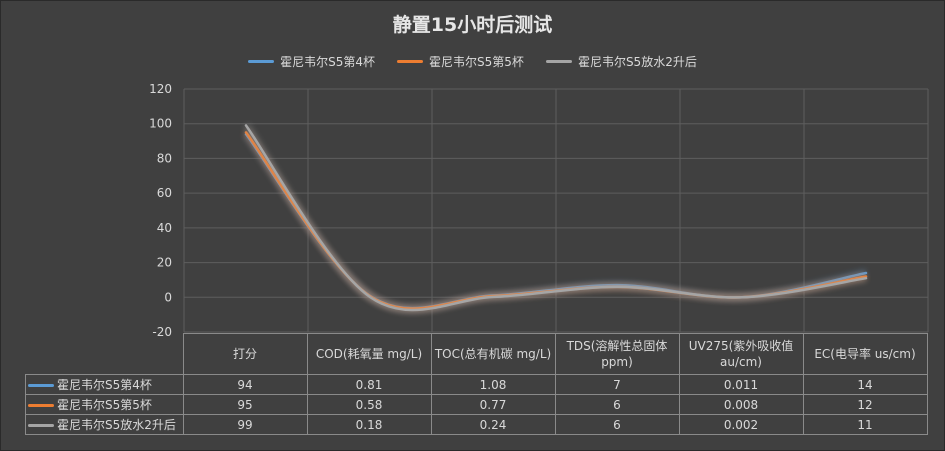 Image resolution: width=945 pixels, height=451 pixels. Describe the element at coordinates (476, 61) in the screenshot. I see `legend-label: 霍尼韦尔S5第5杯` at that location.